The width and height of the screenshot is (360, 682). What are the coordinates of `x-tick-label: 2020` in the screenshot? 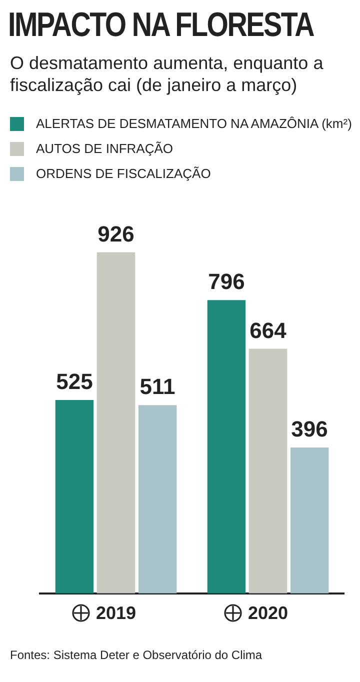 It's located at (268, 613).